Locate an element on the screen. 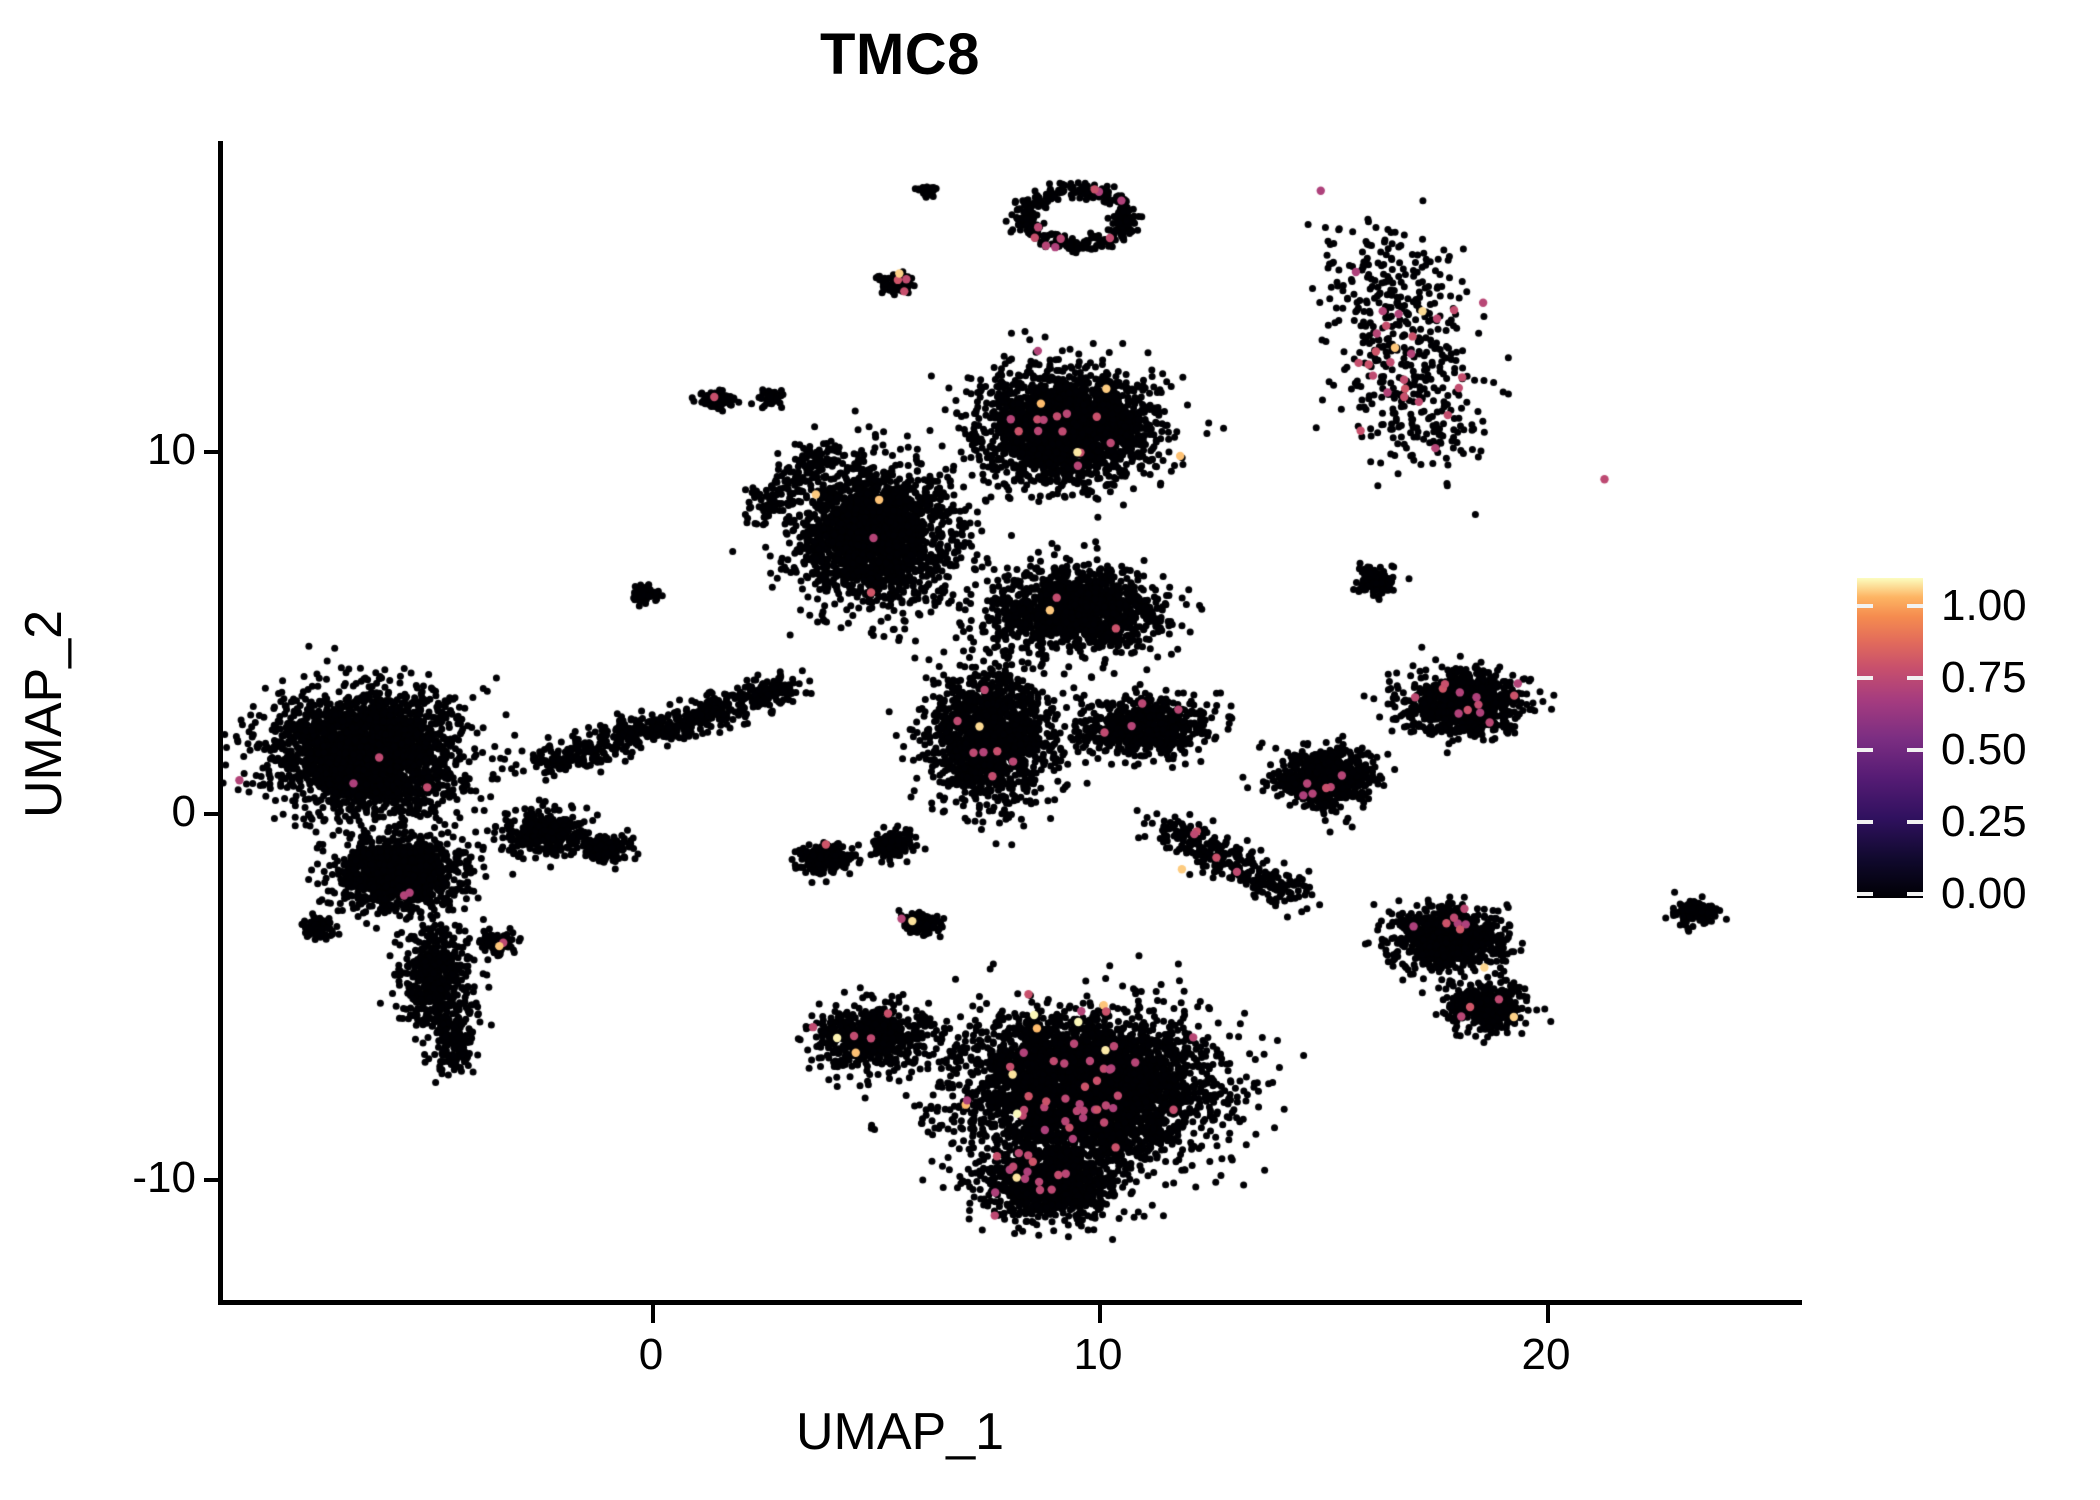 This screenshot has height=1500, width=2100. colorbar-tick-0-50-left is located at coordinates (1865, 750).